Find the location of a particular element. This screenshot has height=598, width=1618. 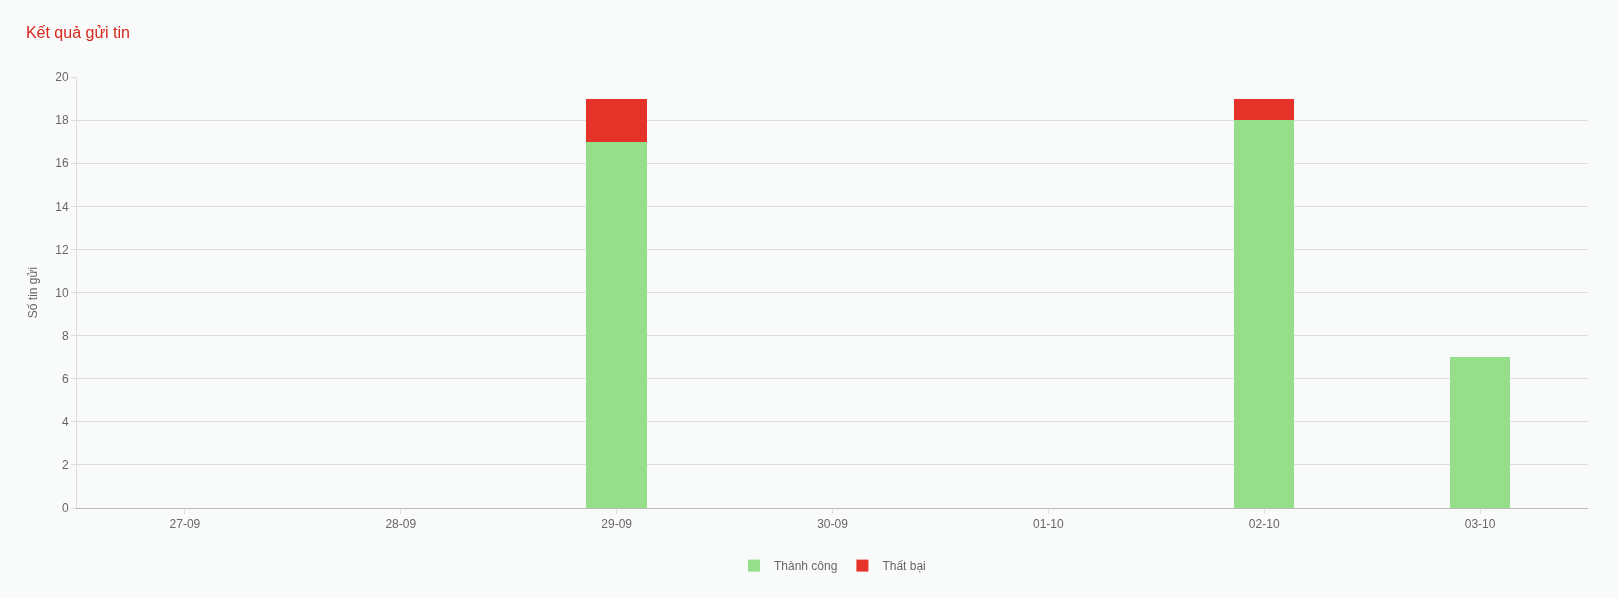

y-tick-label: 2 is located at coordinates (65, 465).